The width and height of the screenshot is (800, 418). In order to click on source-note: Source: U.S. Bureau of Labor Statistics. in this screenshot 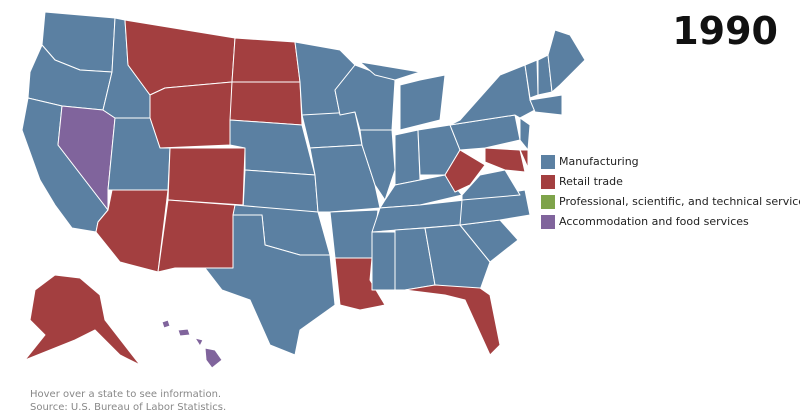, I will do `click(128, 407)`.